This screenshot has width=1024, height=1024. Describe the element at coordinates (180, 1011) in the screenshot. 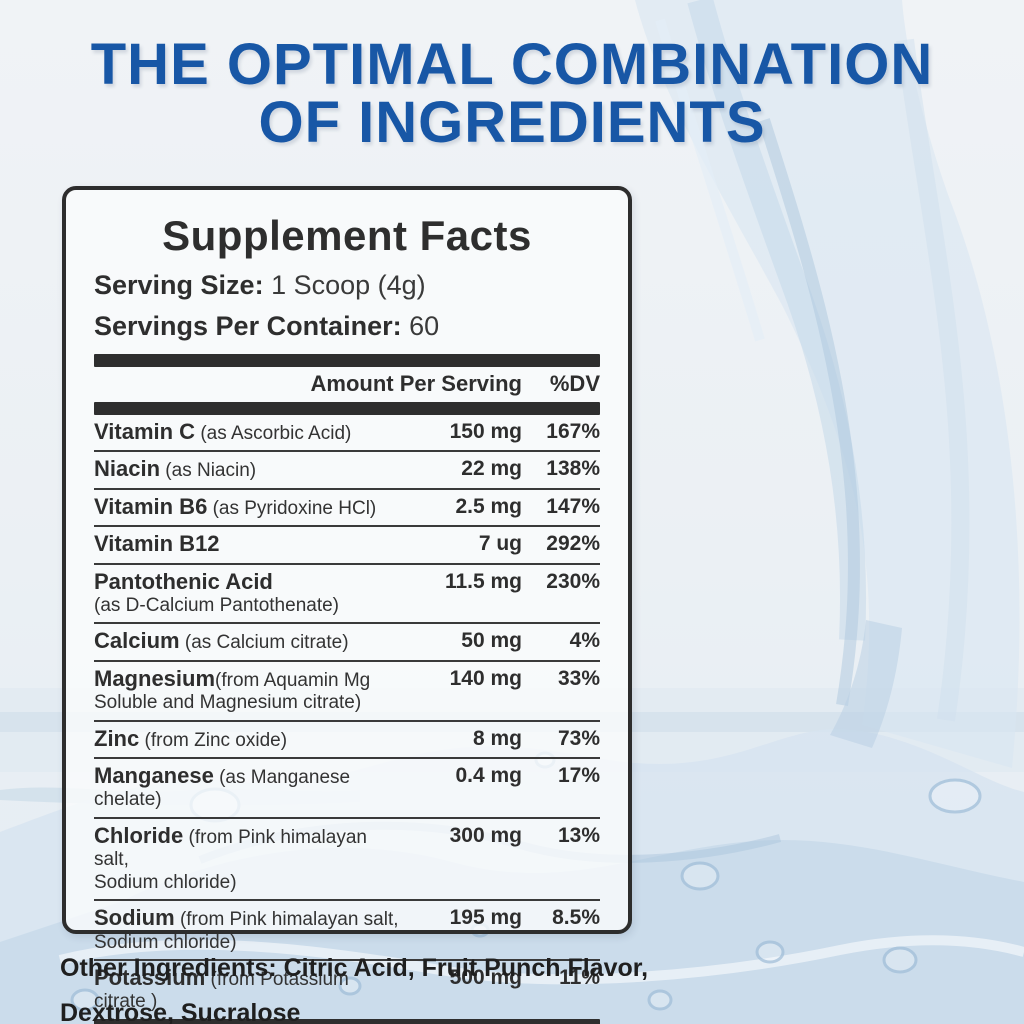

I see `other-ingredients-line2: Dextrose, Sucralose` at that location.